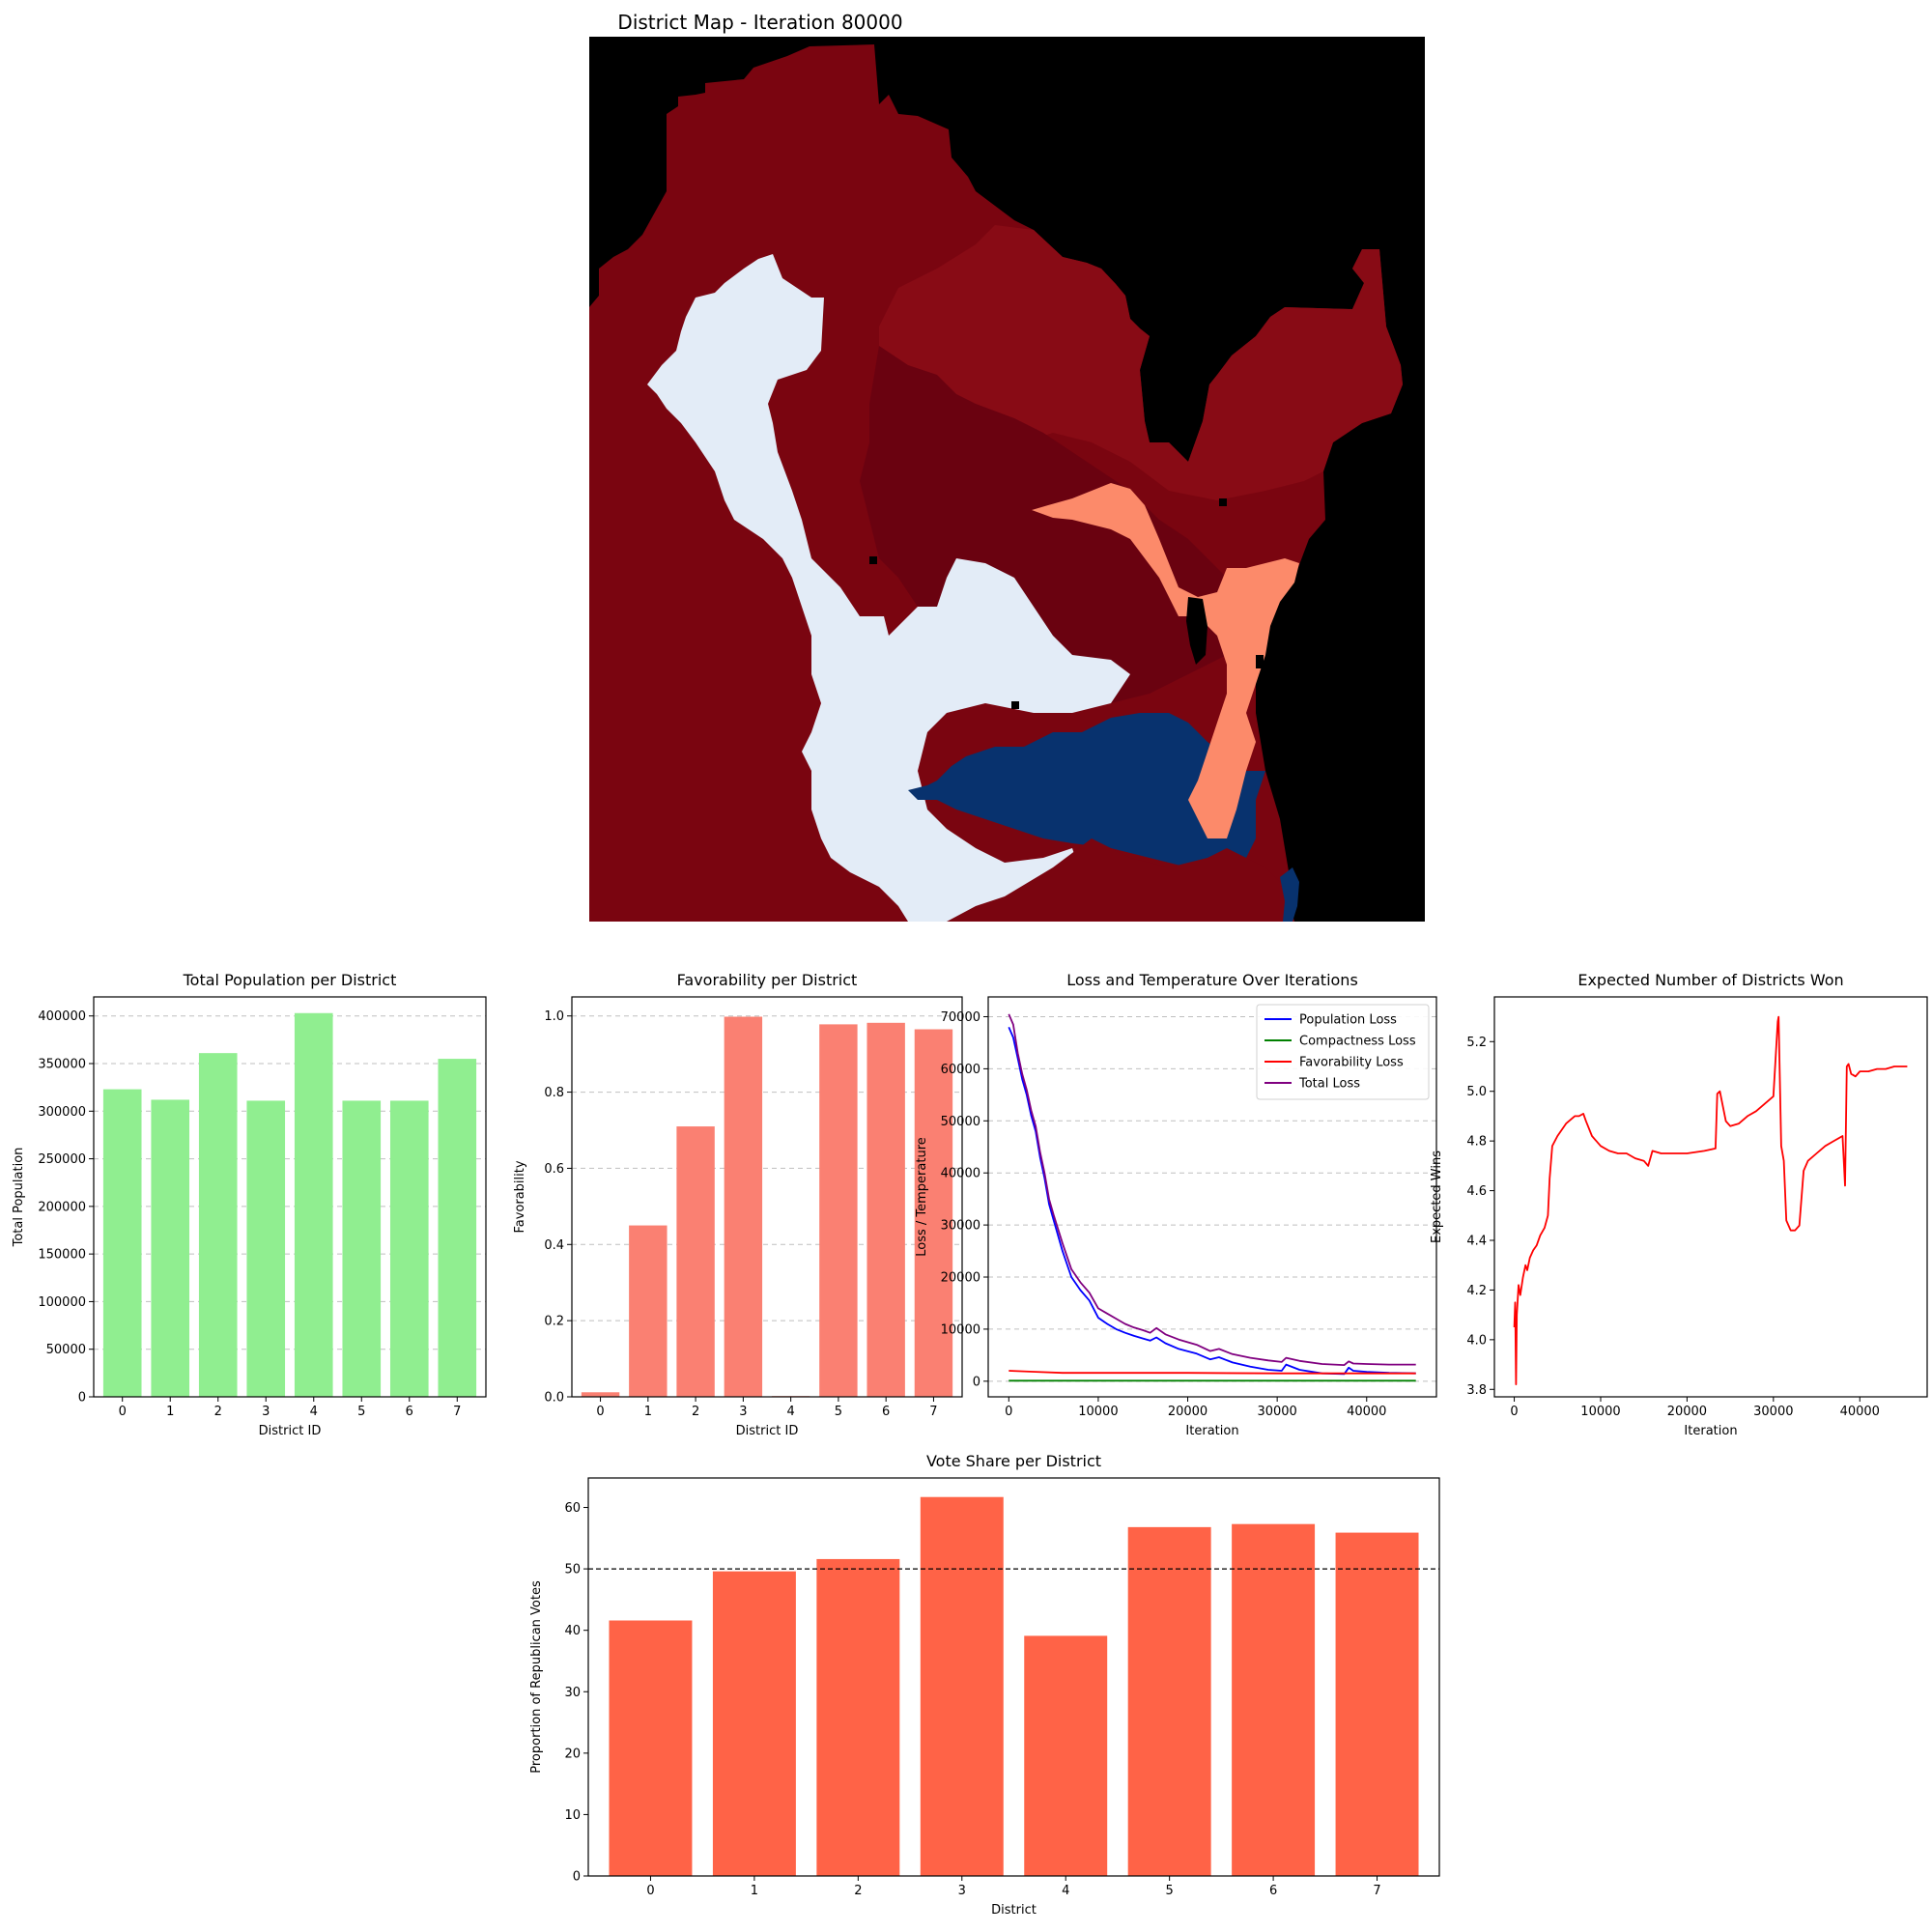 This screenshot has height=1932, width=1932. Describe the element at coordinates (1348, 1021) in the screenshot. I see `legend-label: Population Loss` at that location.